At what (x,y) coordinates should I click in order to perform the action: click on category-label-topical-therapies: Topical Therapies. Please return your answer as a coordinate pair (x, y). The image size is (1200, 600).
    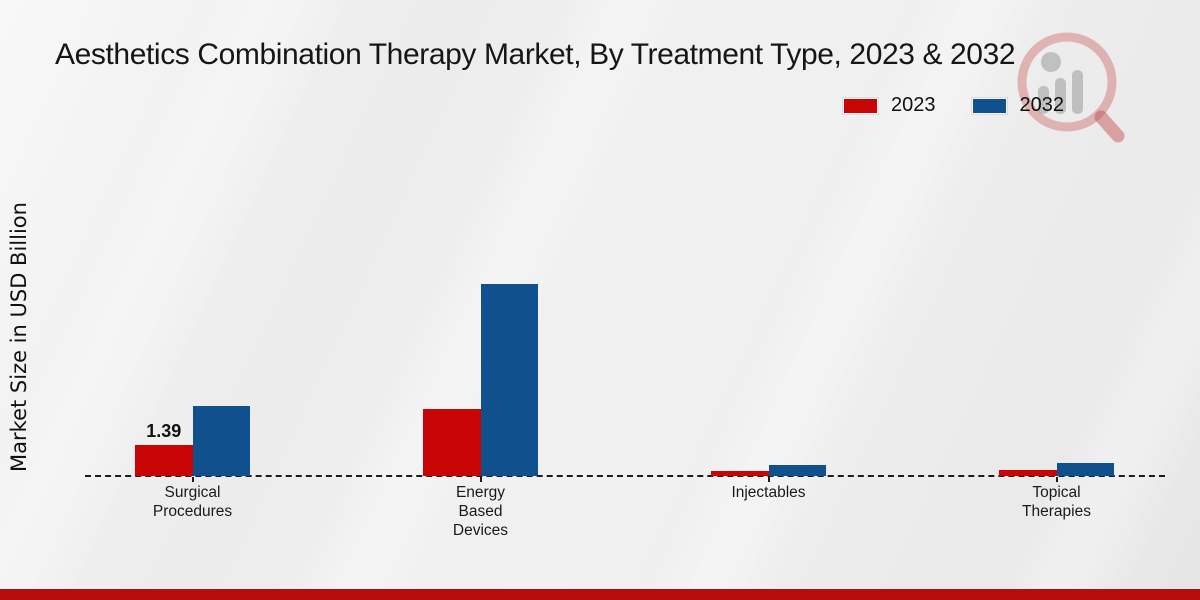
    Looking at the image, I should click on (1056, 502).